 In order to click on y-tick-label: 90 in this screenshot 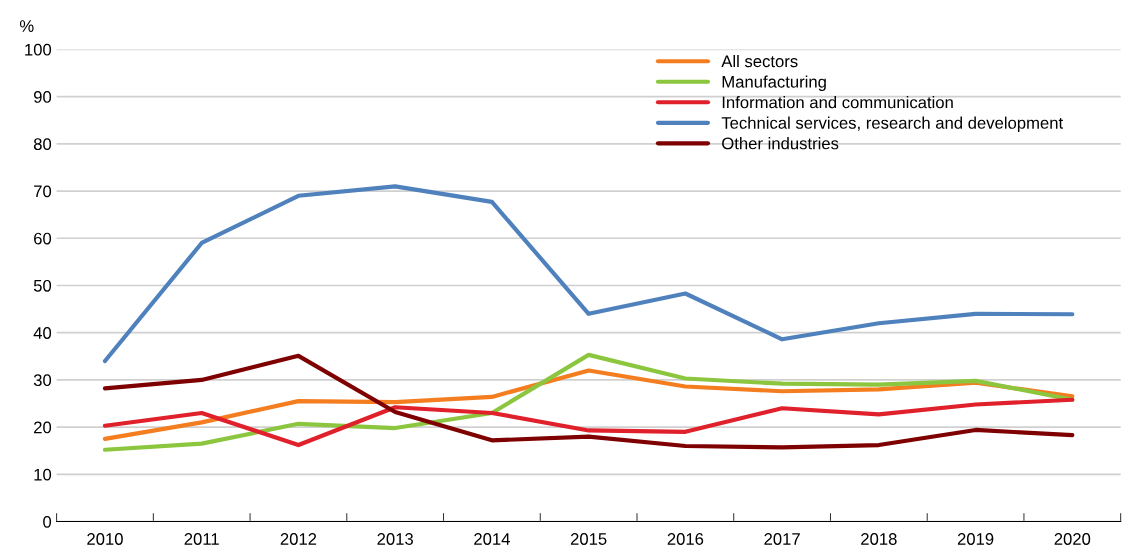, I will do `click(42, 97)`.